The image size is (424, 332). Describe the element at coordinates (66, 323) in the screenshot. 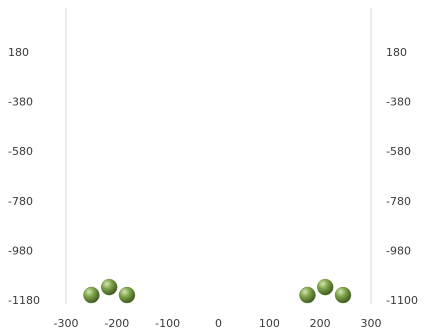

I see `x-tick-label: -300` at that location.